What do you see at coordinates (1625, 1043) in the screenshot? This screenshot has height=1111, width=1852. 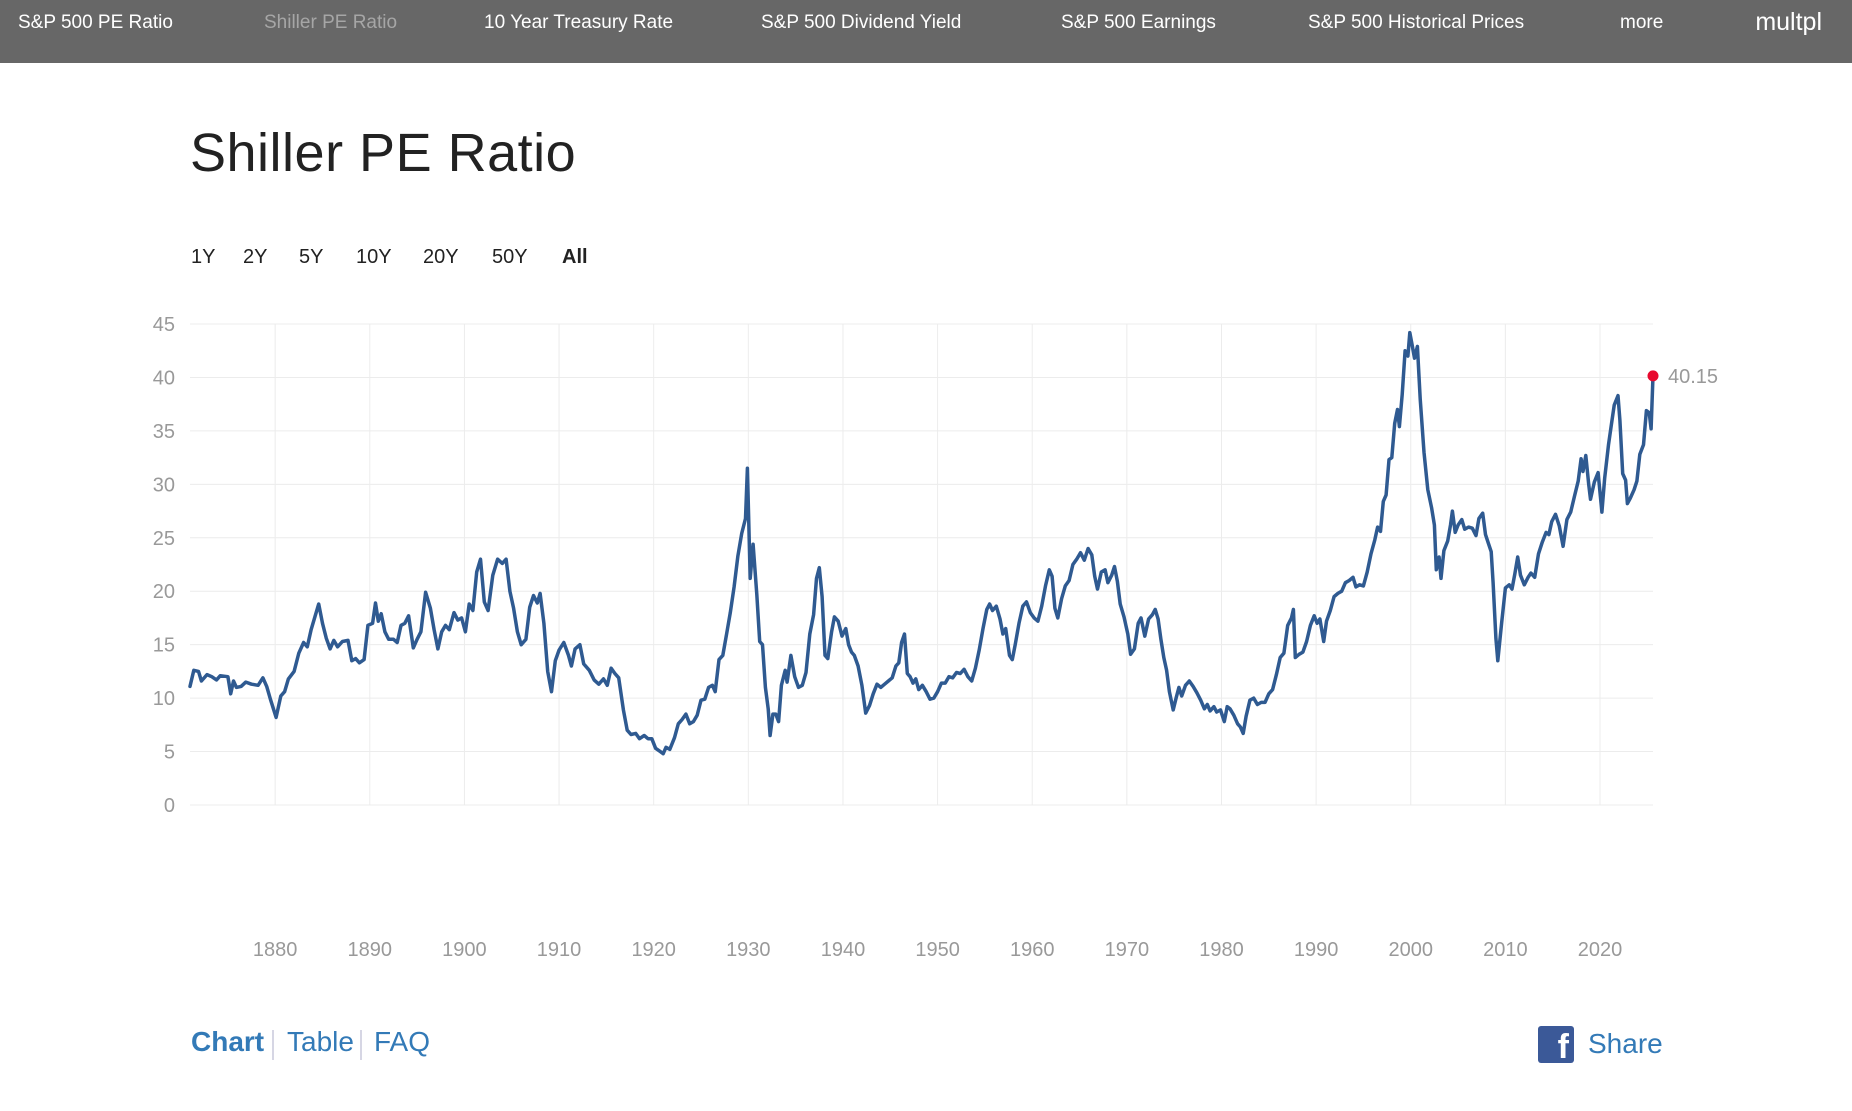 I see `share-label: Share` at bounding box center [1625, 1043].